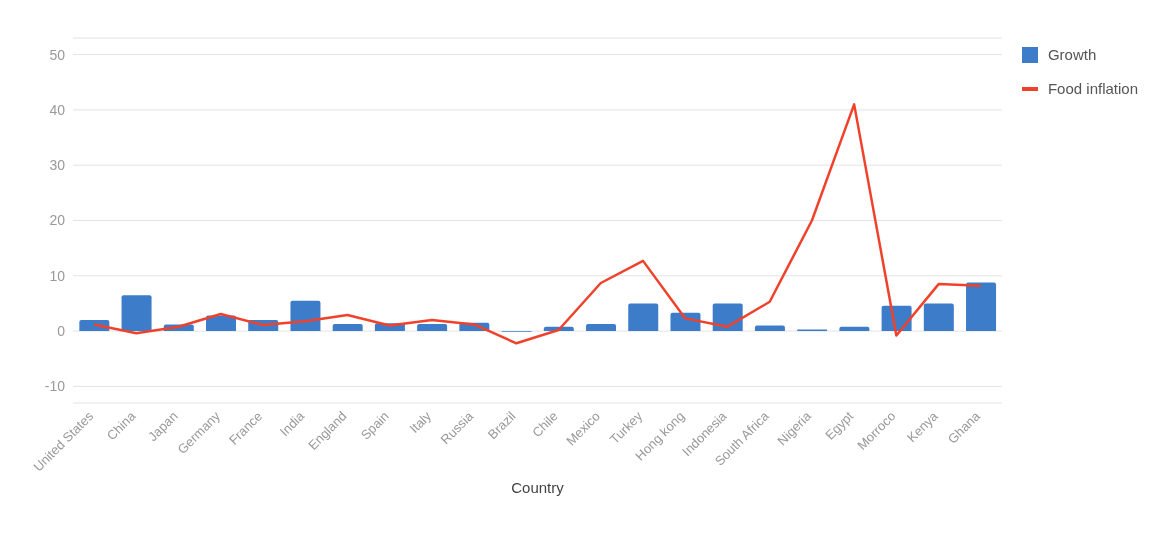 The height and width of the screenshot is (537, 1174). What do you see at coordinates (1072, 55) in the screenshot?
I see `legend-label: Growth` at bounding box center [1072, 55].